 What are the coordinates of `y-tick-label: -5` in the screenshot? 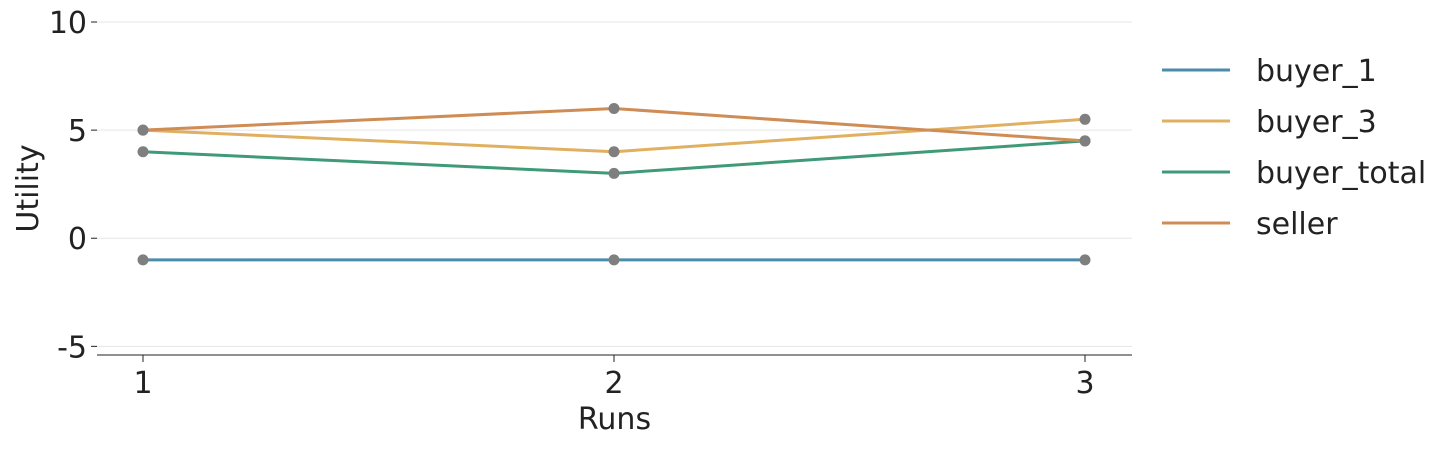 It's located at (72, 347).